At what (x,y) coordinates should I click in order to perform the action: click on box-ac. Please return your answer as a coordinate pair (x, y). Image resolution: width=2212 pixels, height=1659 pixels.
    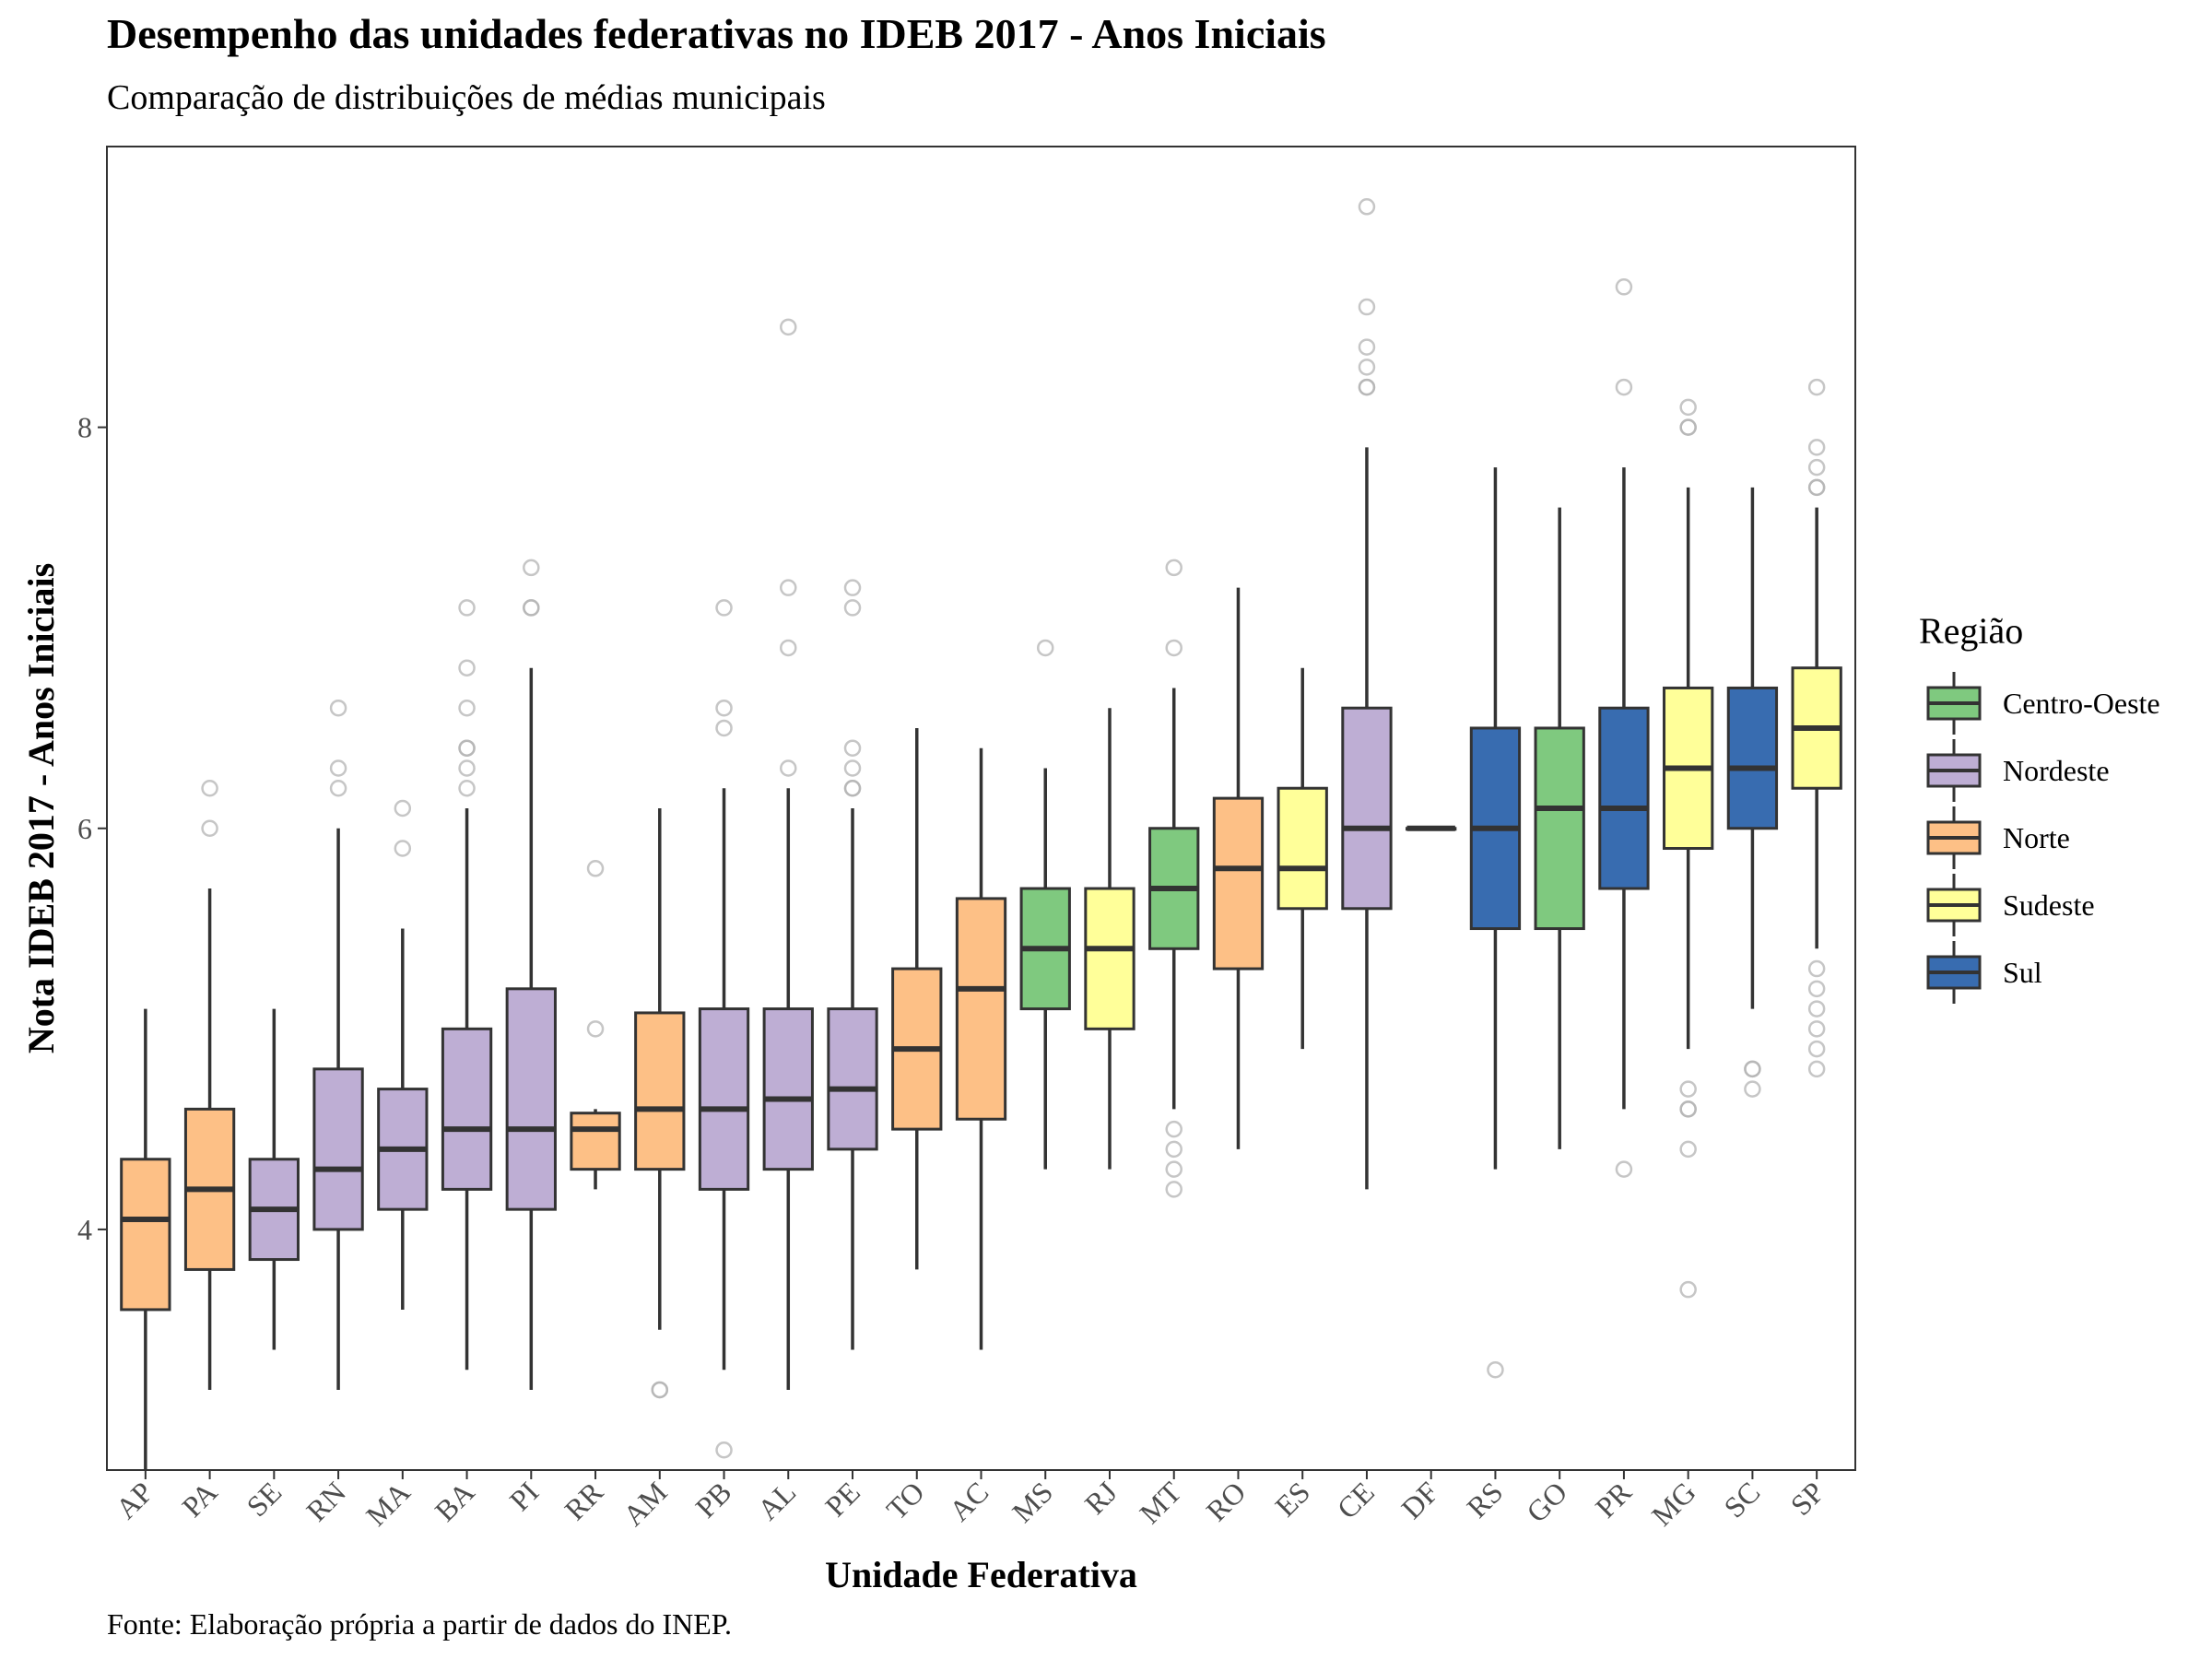
    Looking at the image, I should click on (981, 1048).